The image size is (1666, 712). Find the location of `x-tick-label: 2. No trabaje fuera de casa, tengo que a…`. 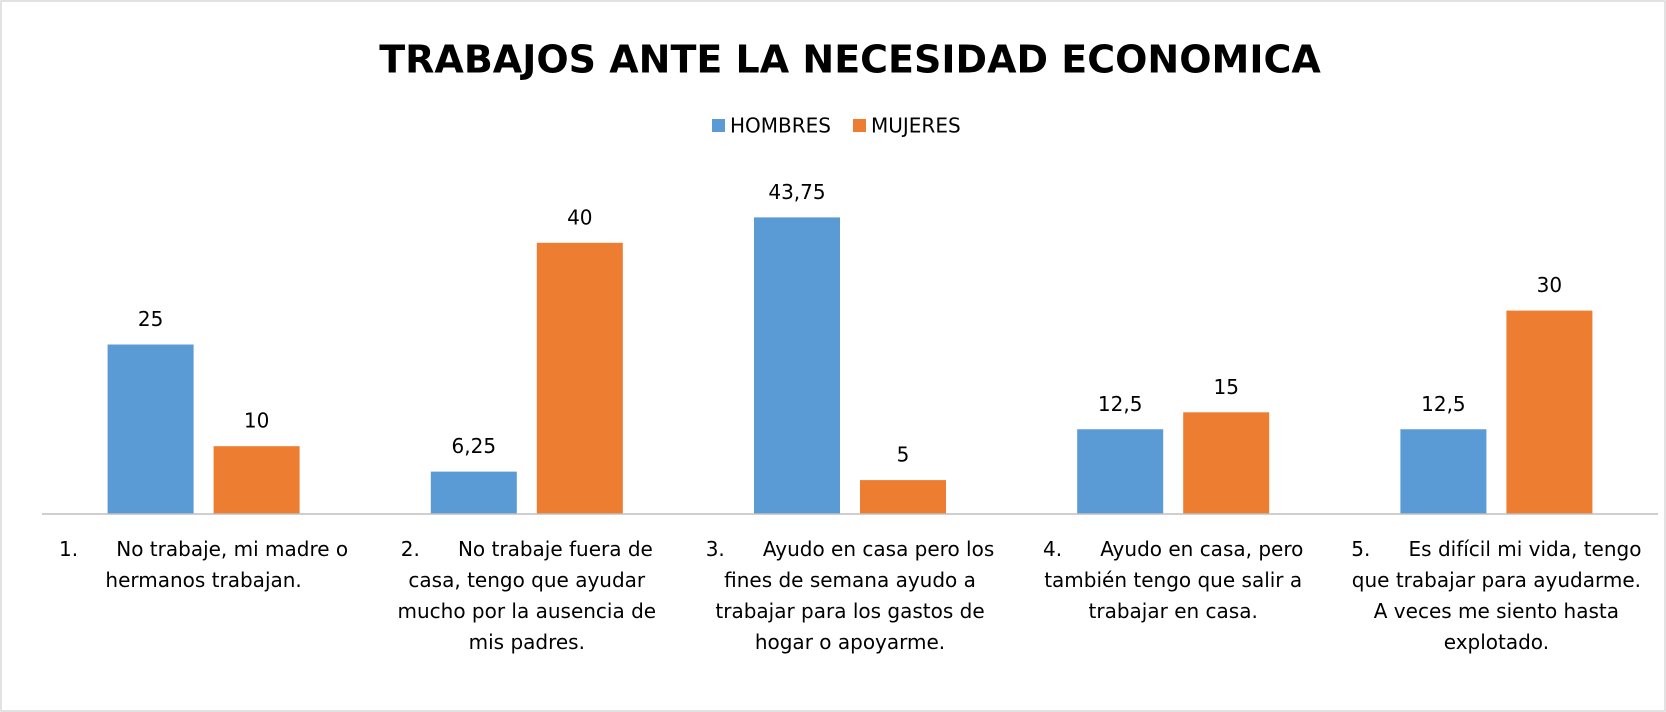

x-tick-label: 2. No trabaje fuera de casa, tengo que a… is located at coordinates (530, 595).